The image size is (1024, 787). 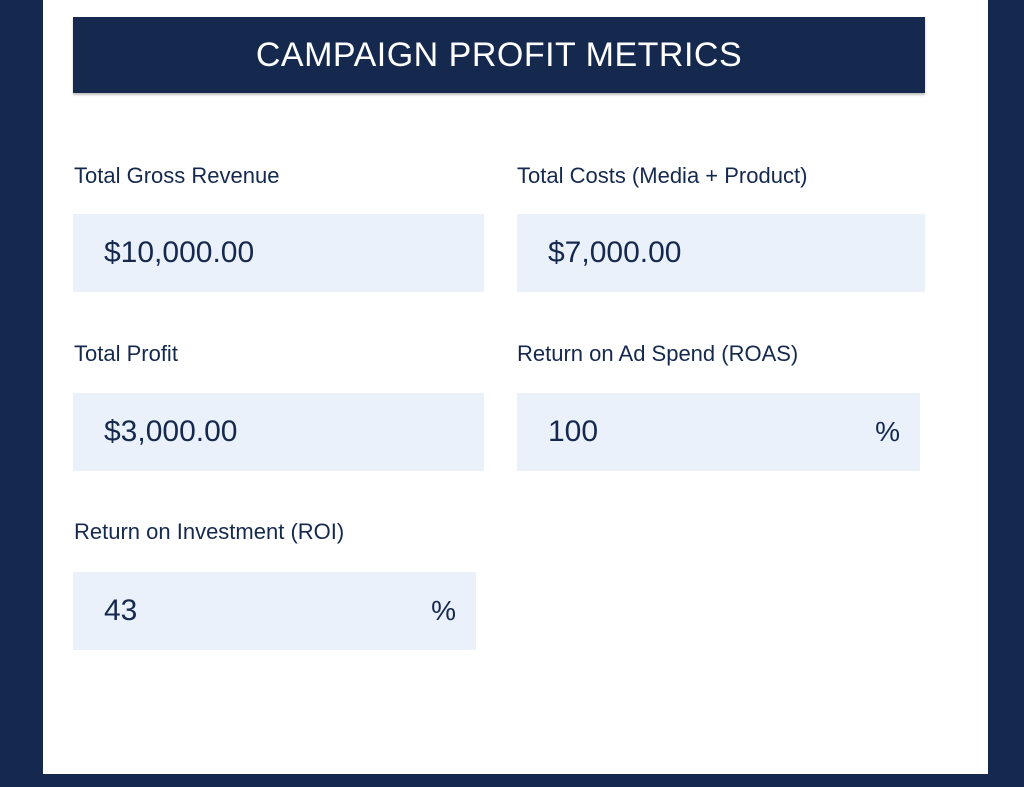 What do you see at coordinates (179, 252) in the screenshot?
I see `gross-revenue-value: $10,000.00` at bounding box center [179, 252].